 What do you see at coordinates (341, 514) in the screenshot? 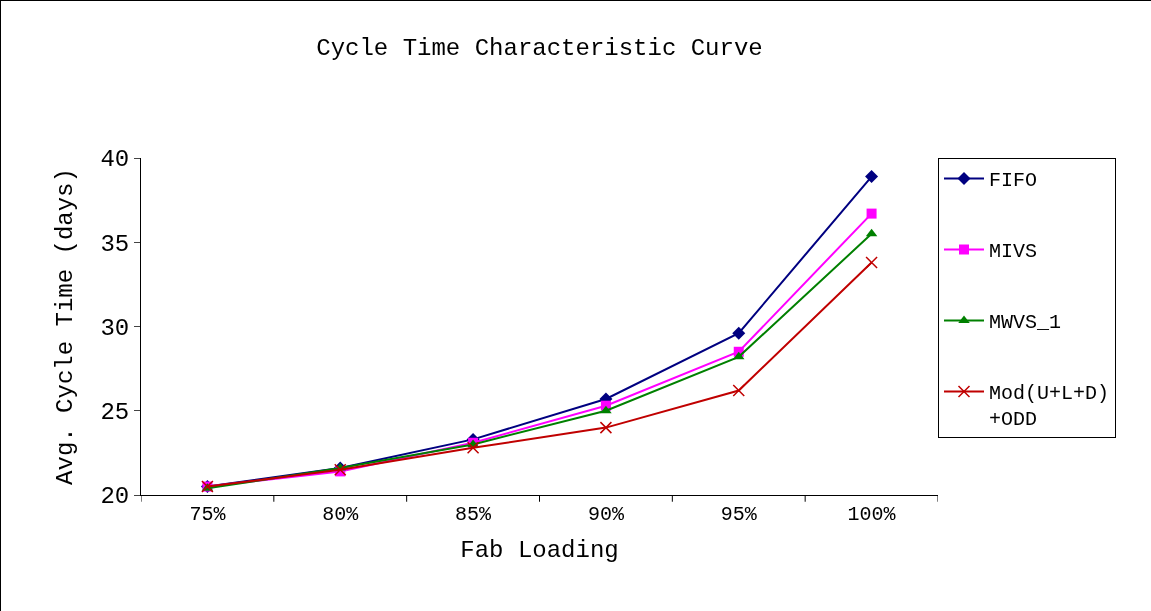
I see `x-tick-label: 80%` at bounding box center [341, 514].